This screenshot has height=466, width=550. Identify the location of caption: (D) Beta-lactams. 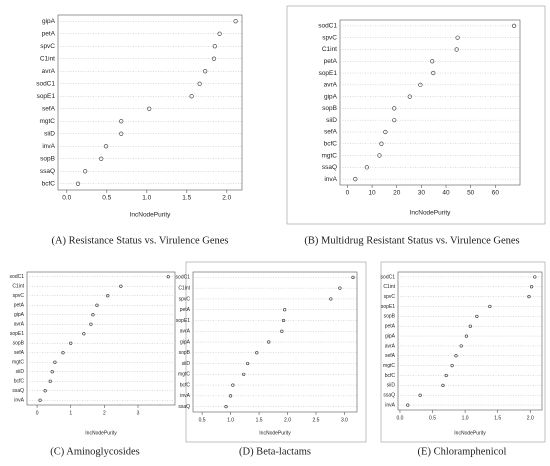
(275, 451).